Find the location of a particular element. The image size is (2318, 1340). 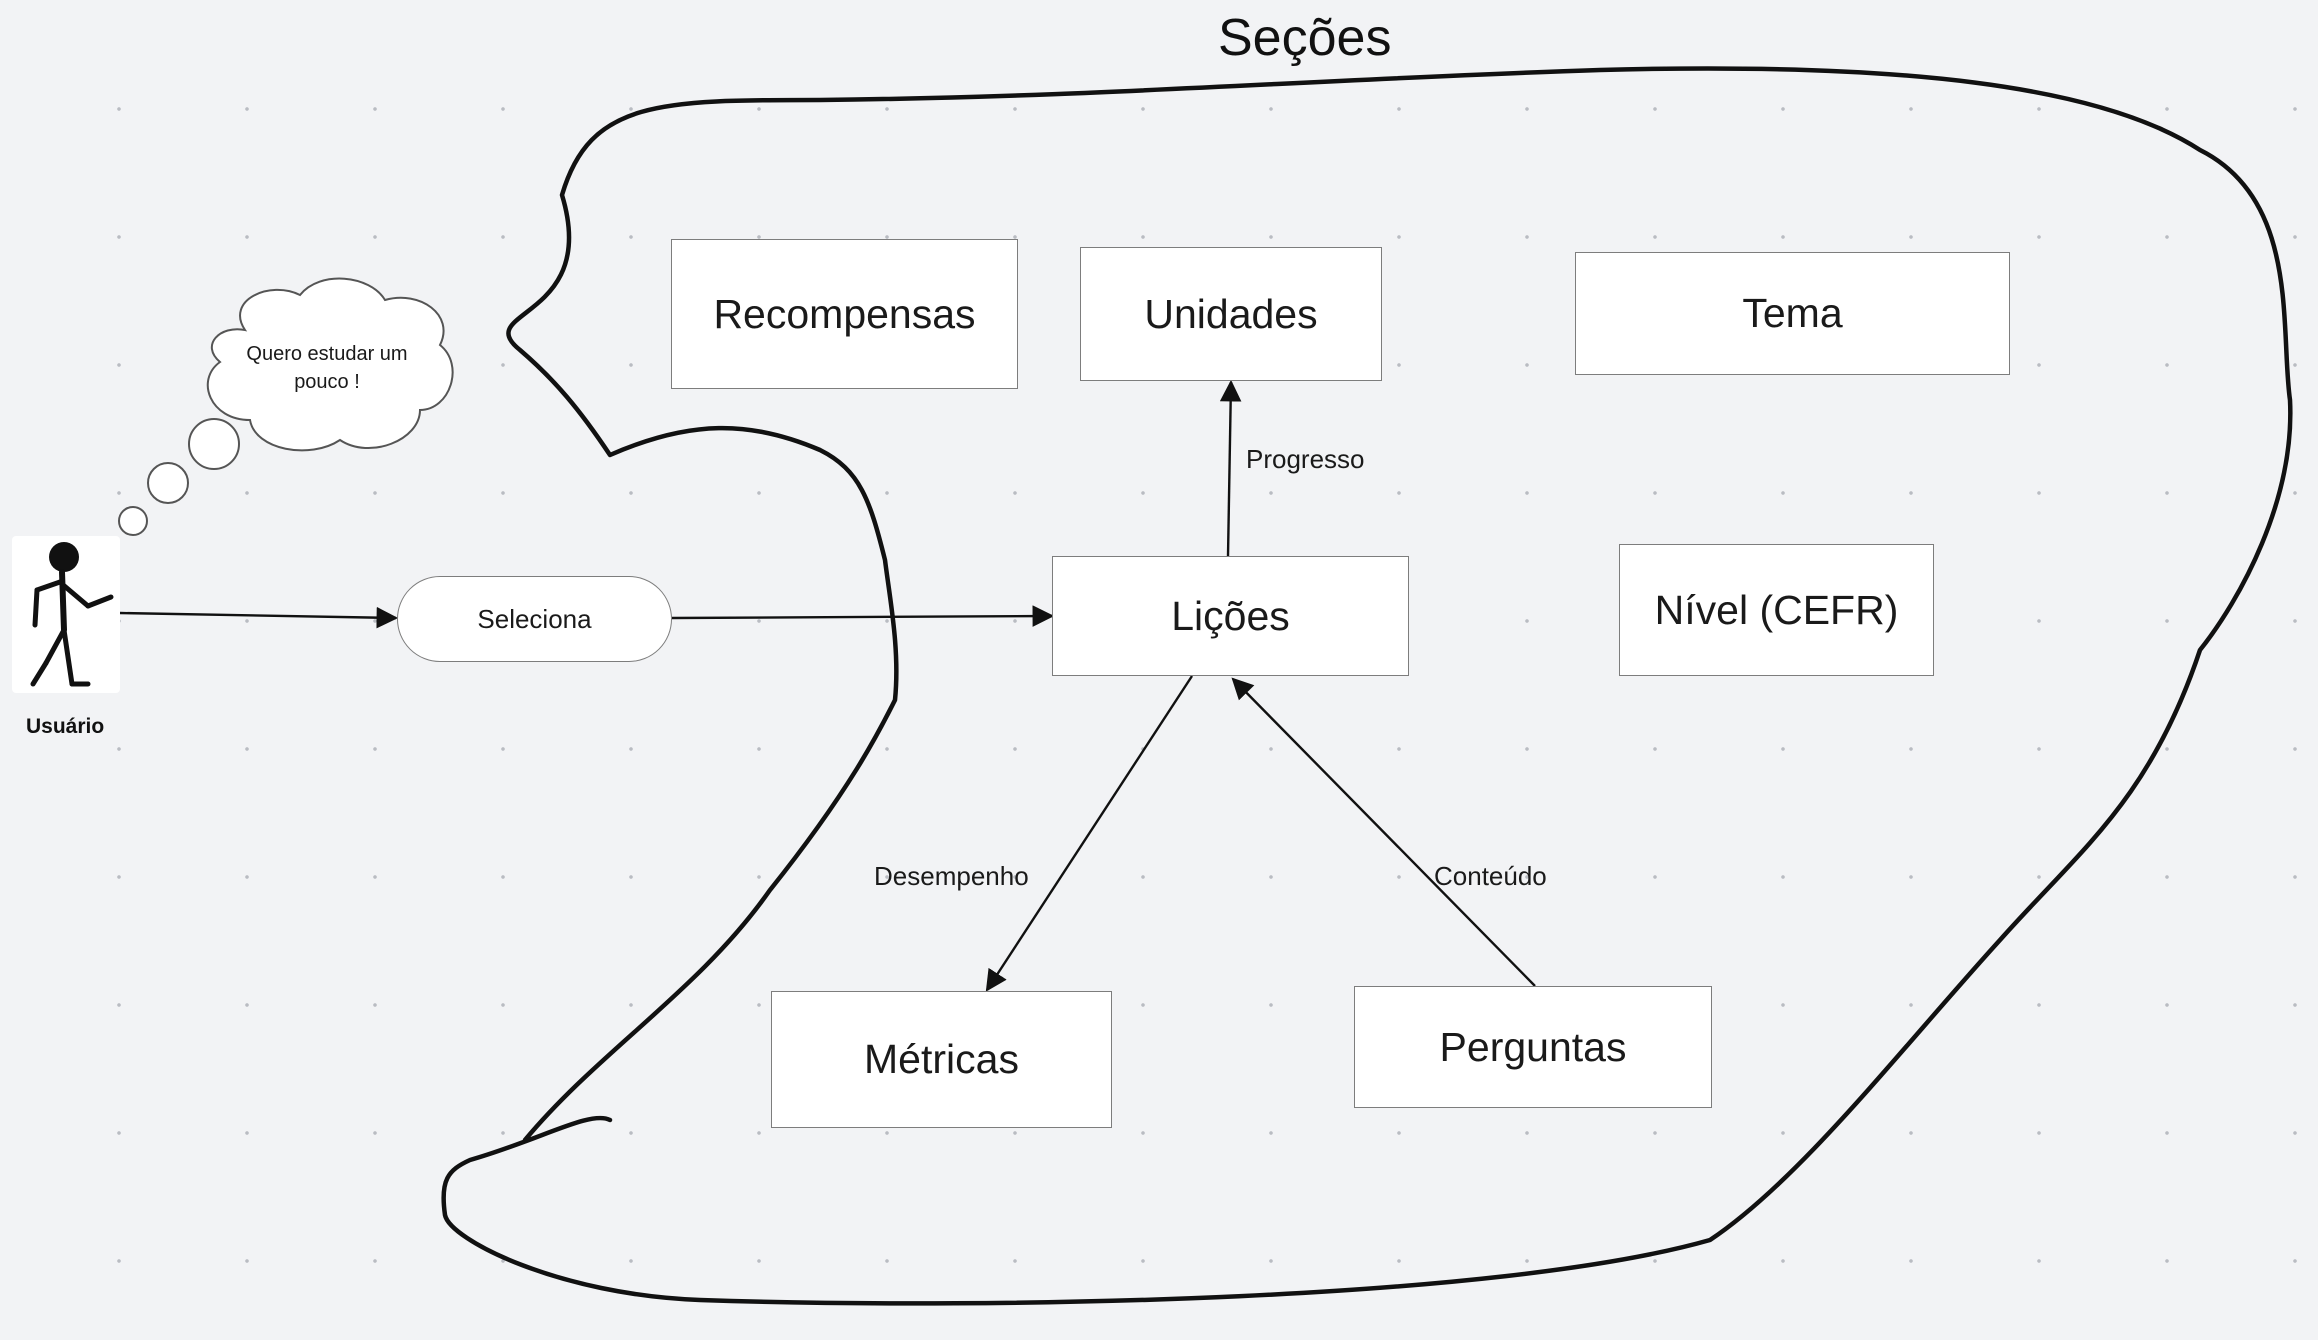

box-perguntas: Perguntas is located at coordinates (1533, 1047).